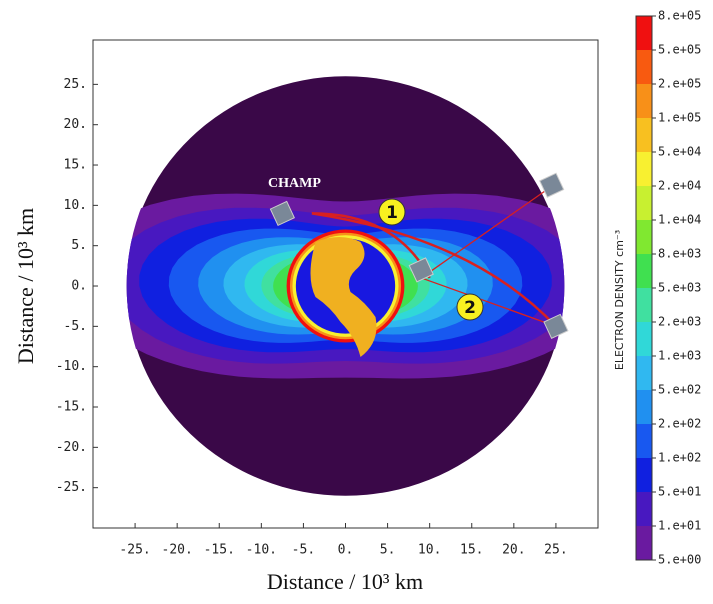 The height and width of the screenshot is (604, 713). I want to click on colorbar-label: 2.e+03, so click(679, 322).